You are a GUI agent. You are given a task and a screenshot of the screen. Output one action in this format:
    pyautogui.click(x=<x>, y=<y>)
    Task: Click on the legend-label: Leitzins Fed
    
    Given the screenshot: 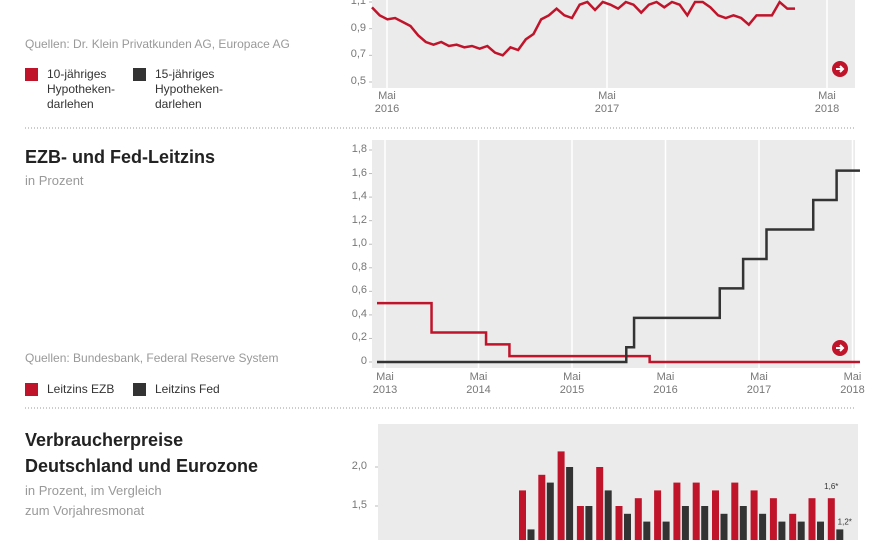 What is the action you would take?
    pyautogui.click(x=187, y=389)
    